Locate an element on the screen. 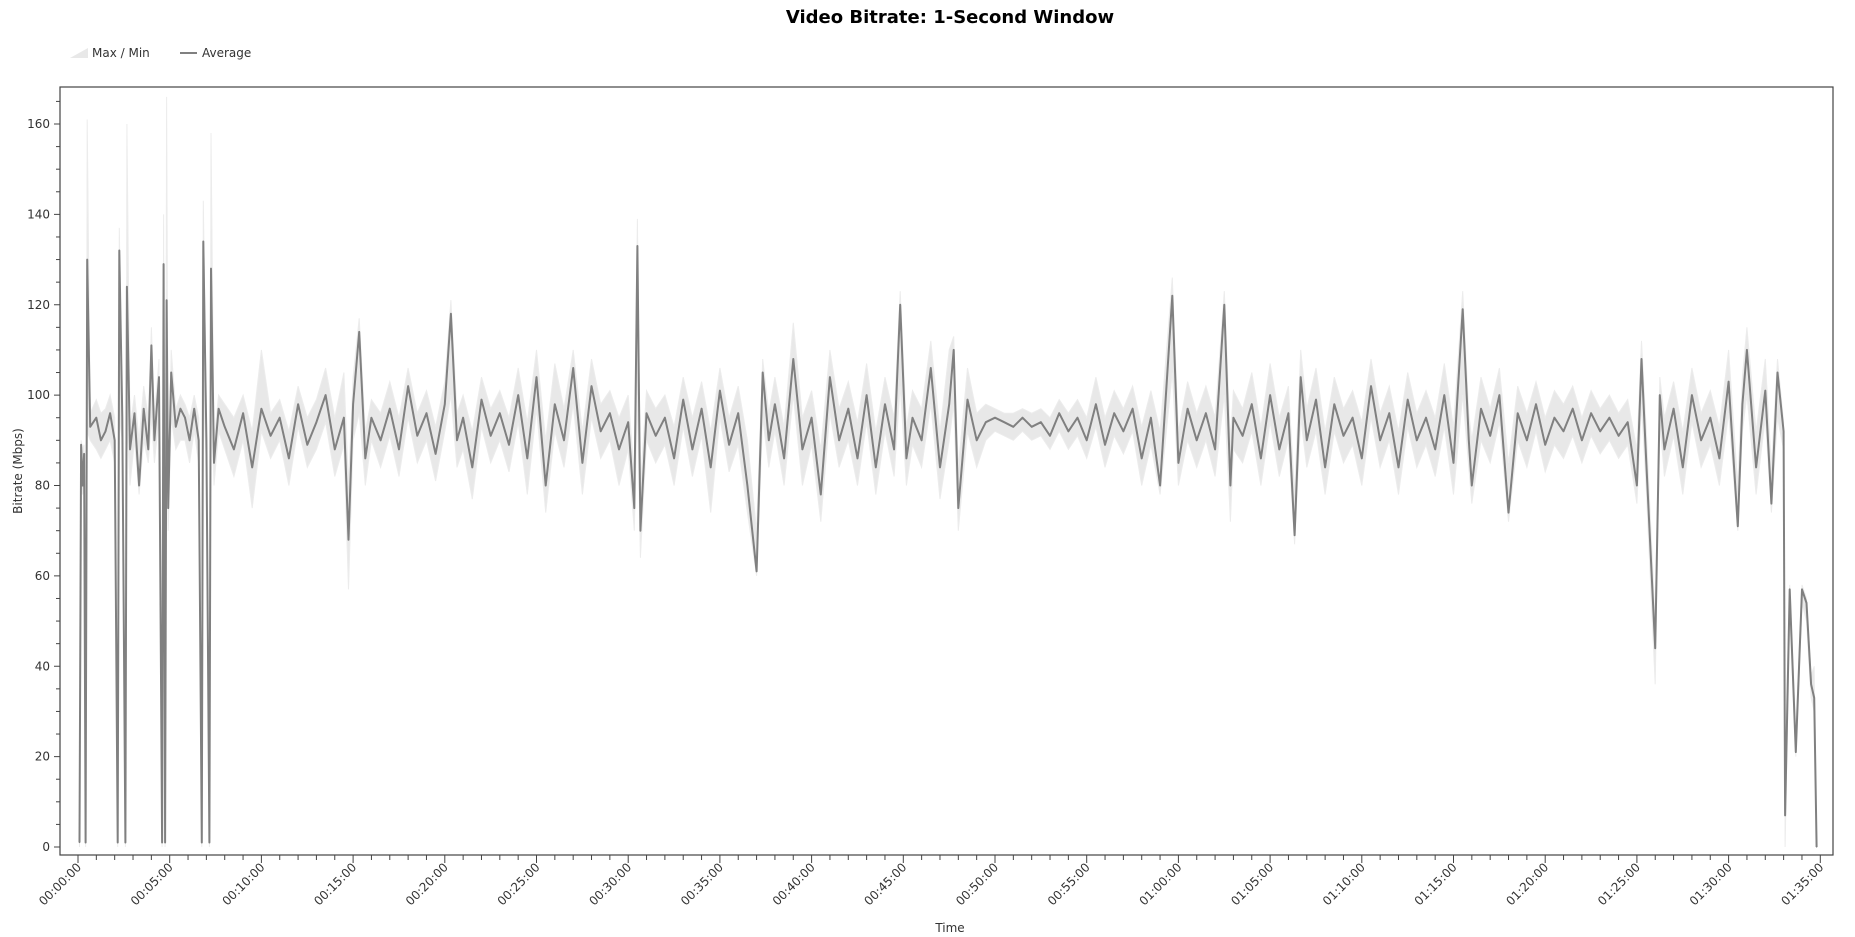  x-tick-label: 00:00:00 is located at coordinates (60, 884).